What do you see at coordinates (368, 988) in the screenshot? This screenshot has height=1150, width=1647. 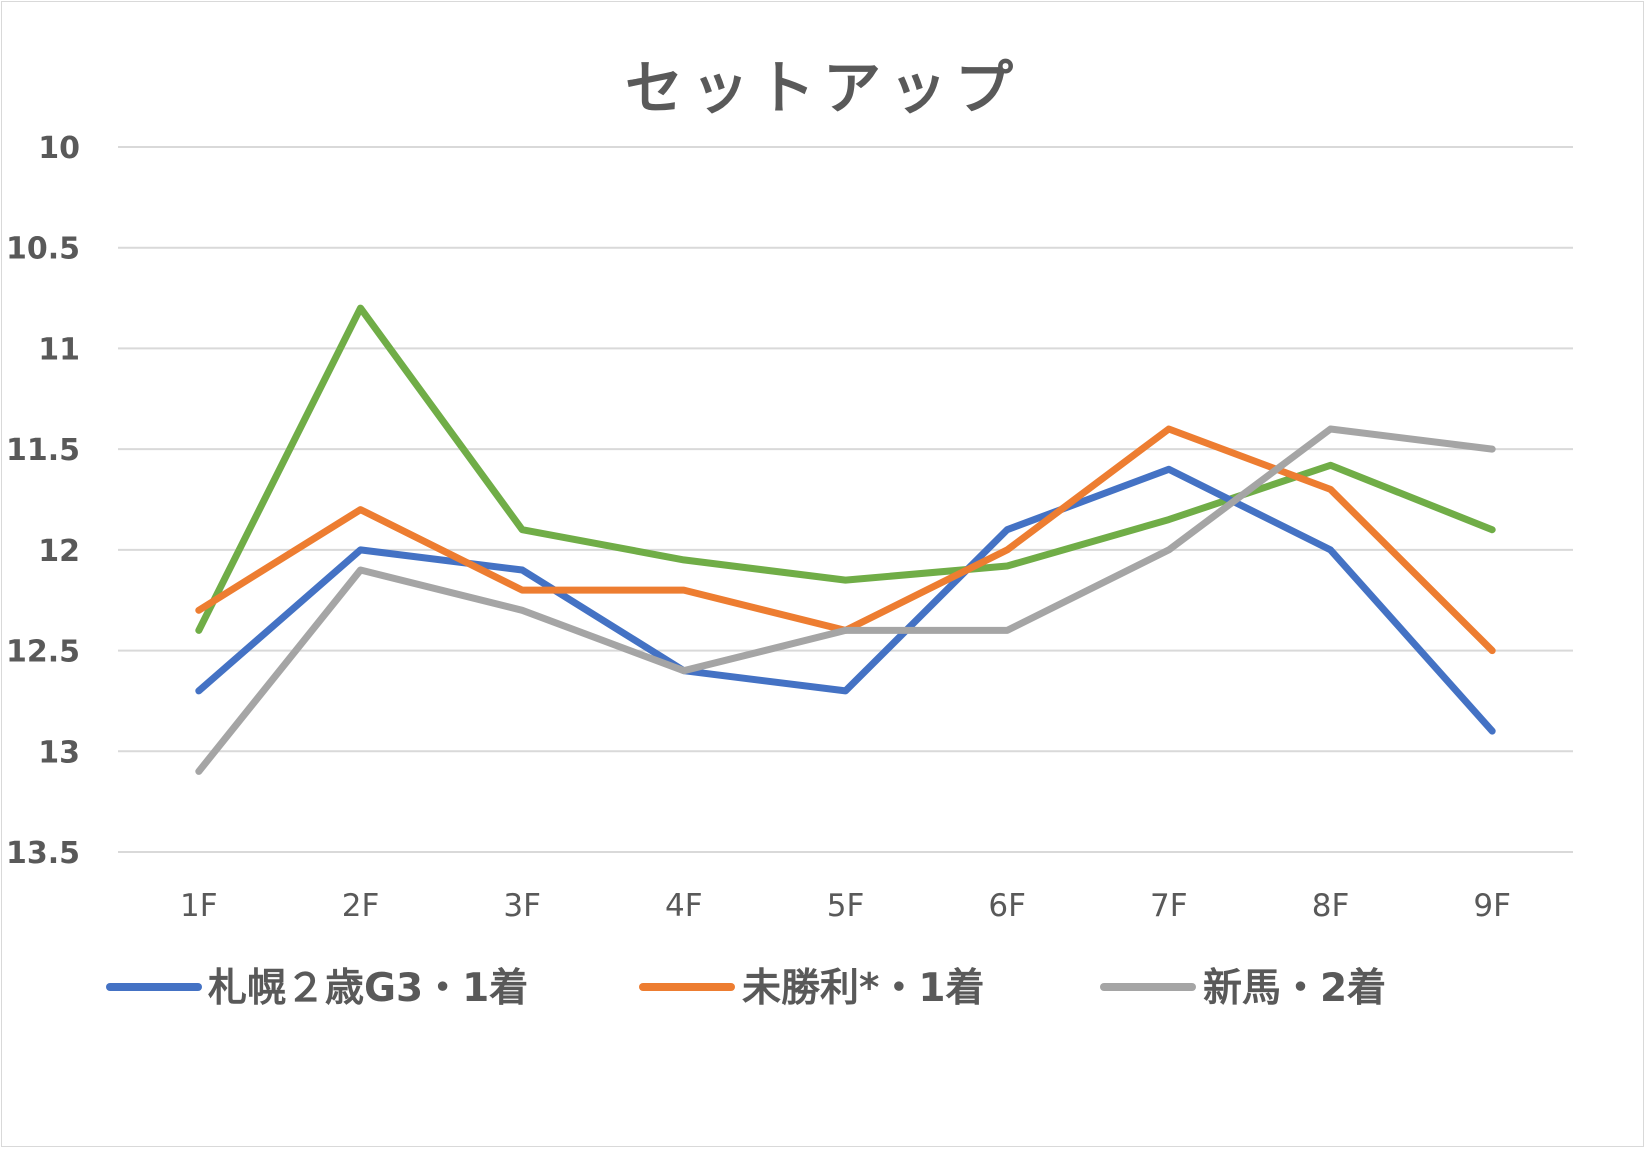 I see `legend-label-1: 札幌２歳G3・1着` at bounding box center [368, 988].